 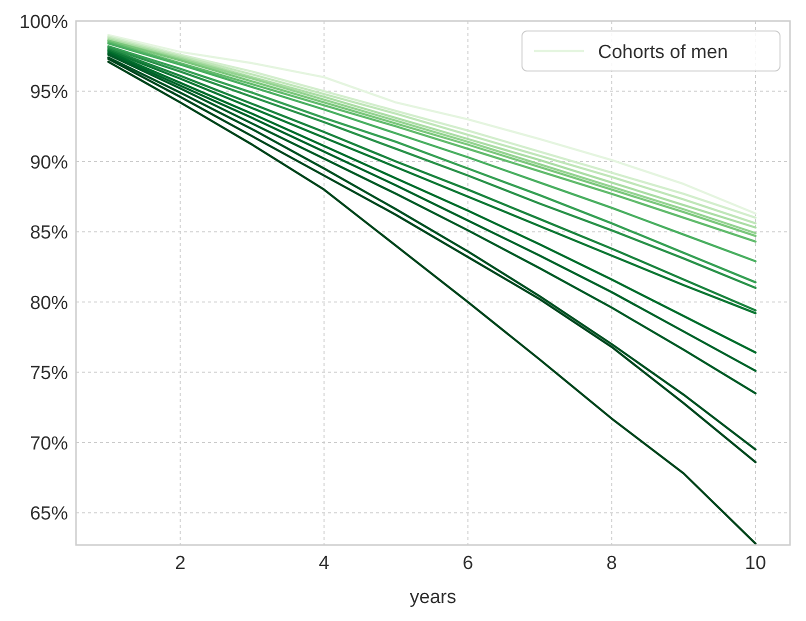 What do you see at coordinates (49, 303) in the screenshot?
I see `y-tick-label: 80%` at bounding box center [49, 303].